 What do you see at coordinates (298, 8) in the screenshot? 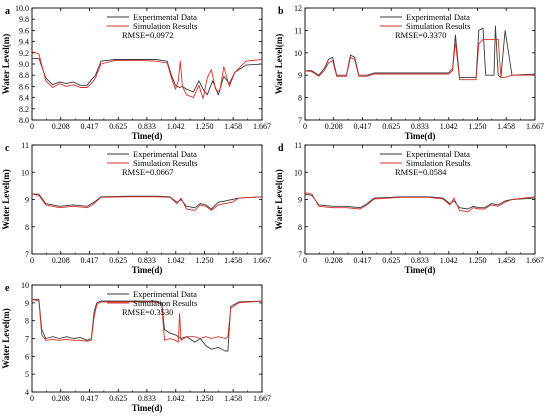
I see `y-tick-label: 12` at bounding box center [298, 8].